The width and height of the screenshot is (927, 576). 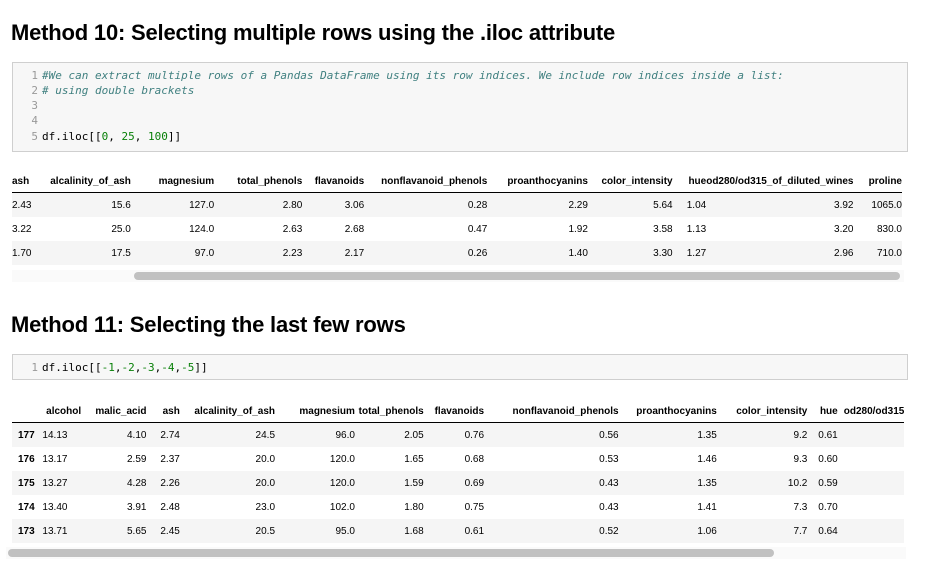 I want to click on code-call-end: ]], so click(x=174, y=136).